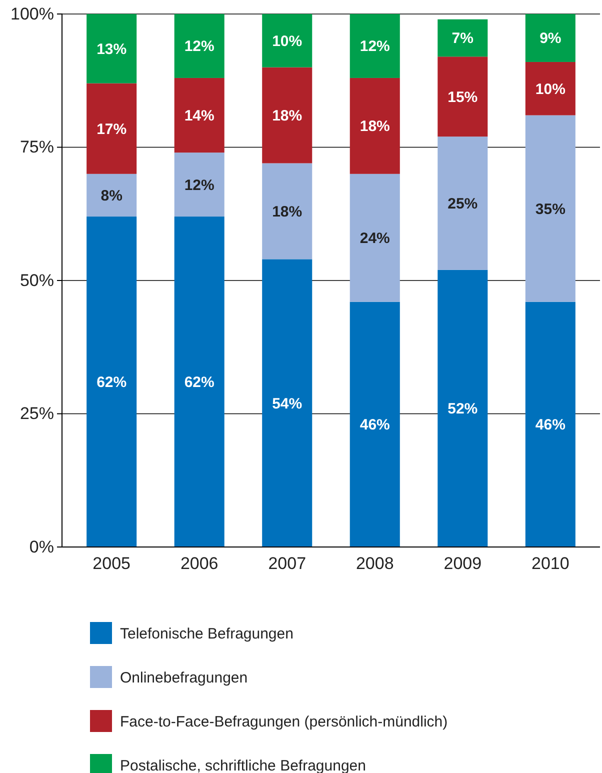 This screenshot has height=773, width=602. What do you see at coordinates (243, 765) in the screenshot?
I see `legend-label: Postalische, schriftliche Befragungen` at bounding box center [243, 765].